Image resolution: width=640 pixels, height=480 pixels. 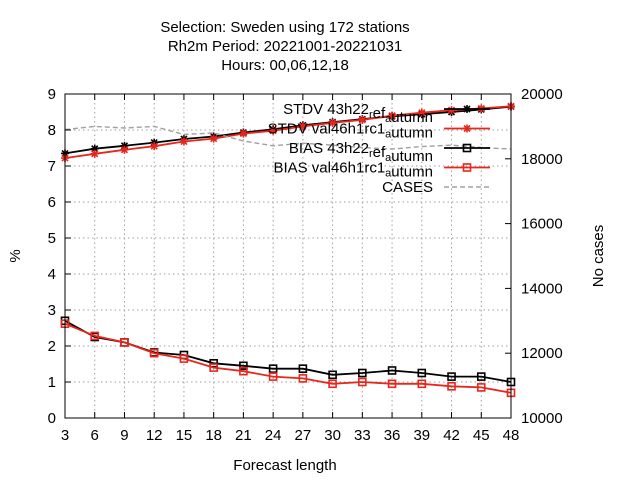 What do you see at coordinates (154, 435) in the screenshot?
I see `x-tick-label: 12` at bounding box center [154, 435].